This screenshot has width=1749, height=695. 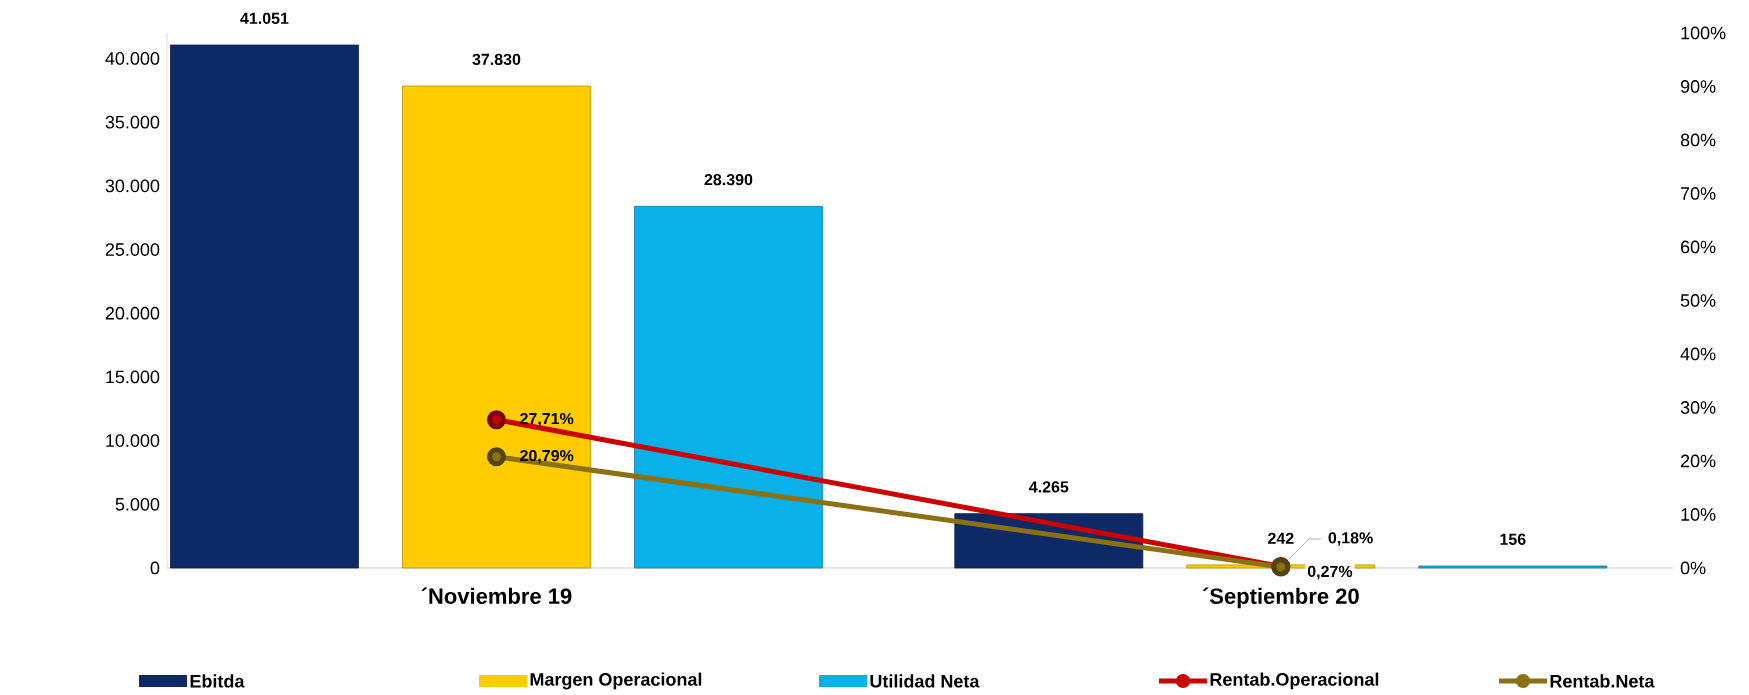 I want to click on y2-tick-label: 50%, so click(x=1698, y=300).